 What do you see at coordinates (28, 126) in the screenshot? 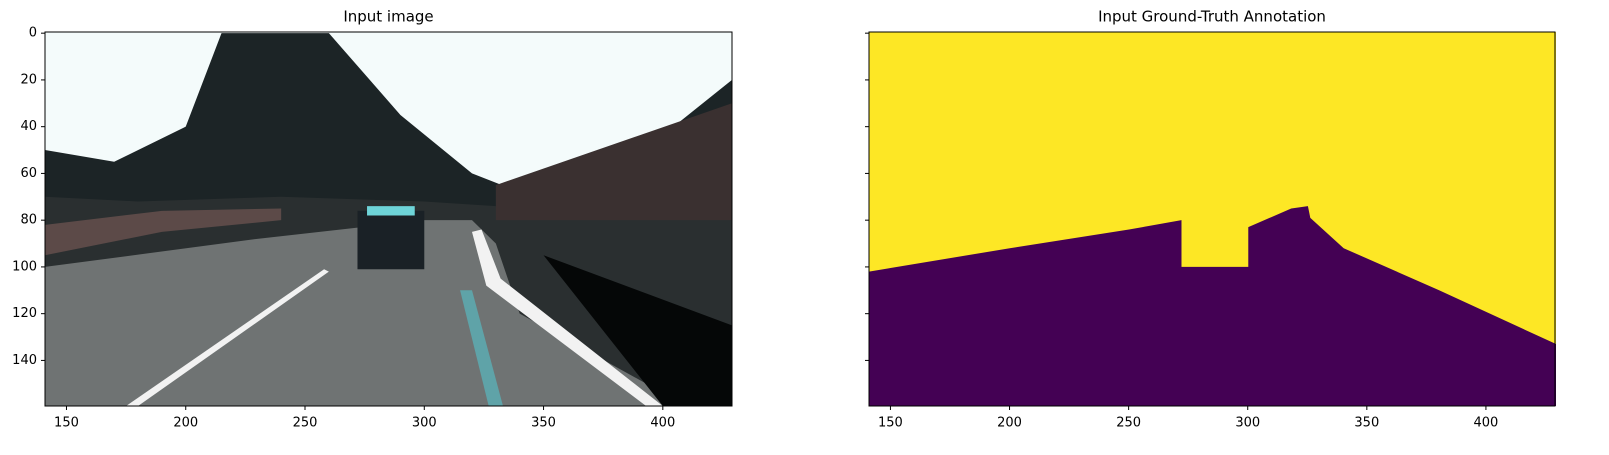
I see `y-tick-label: 40` at bounding box center [28, 126].